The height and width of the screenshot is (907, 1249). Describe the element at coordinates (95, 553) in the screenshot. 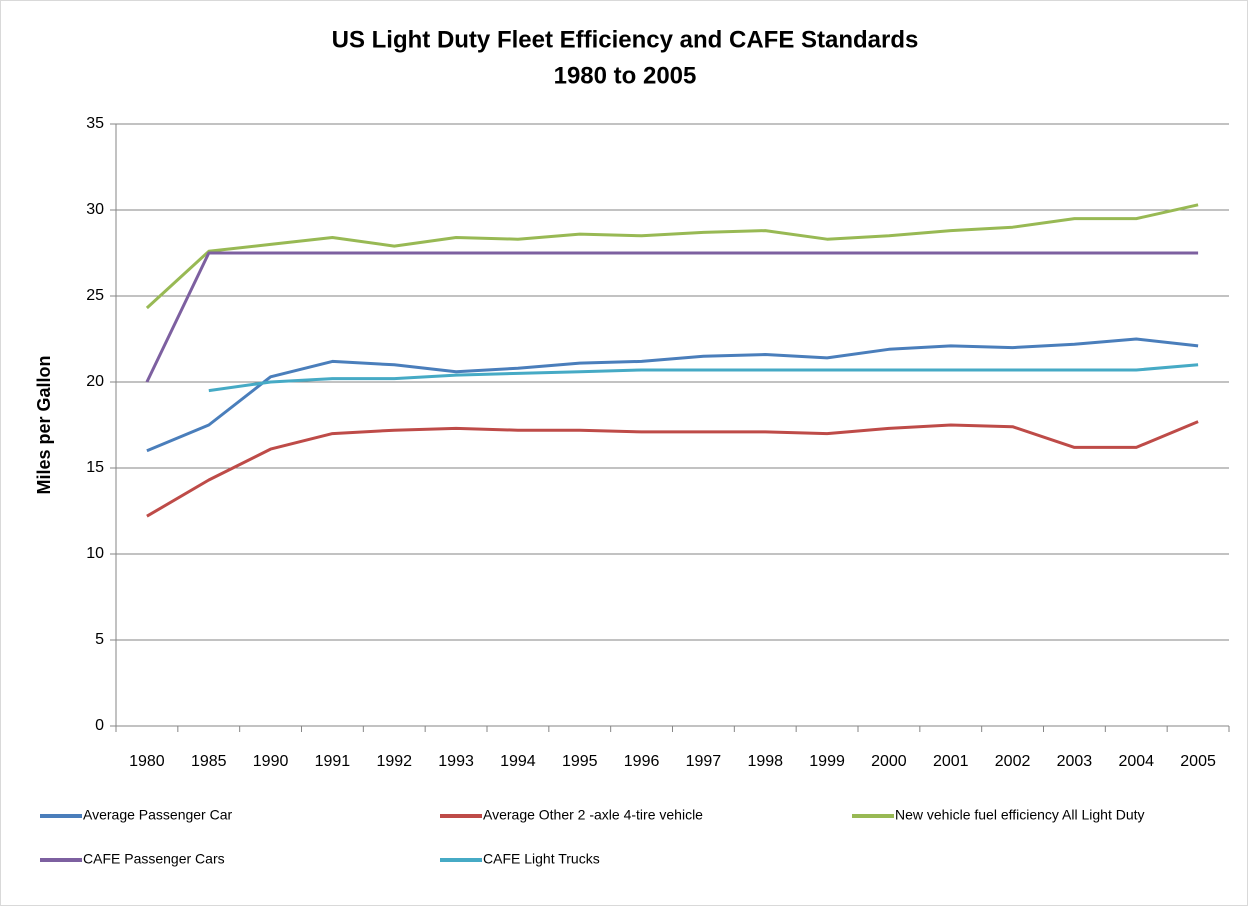

I see `y-tick-label: 10` at that location.